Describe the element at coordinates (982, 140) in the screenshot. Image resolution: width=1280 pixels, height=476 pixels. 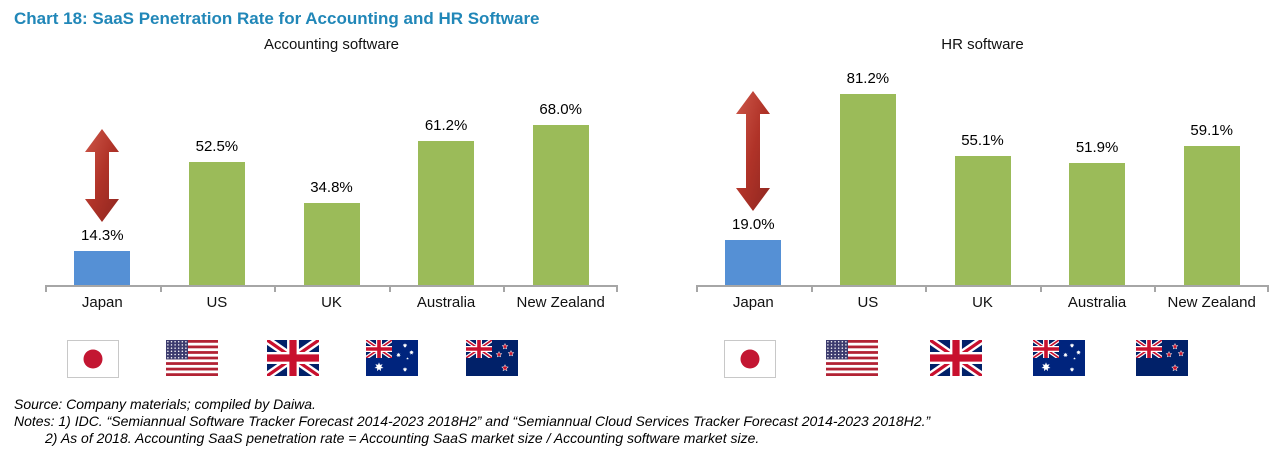
I see `value-label-uk: 55.1%` at that location.